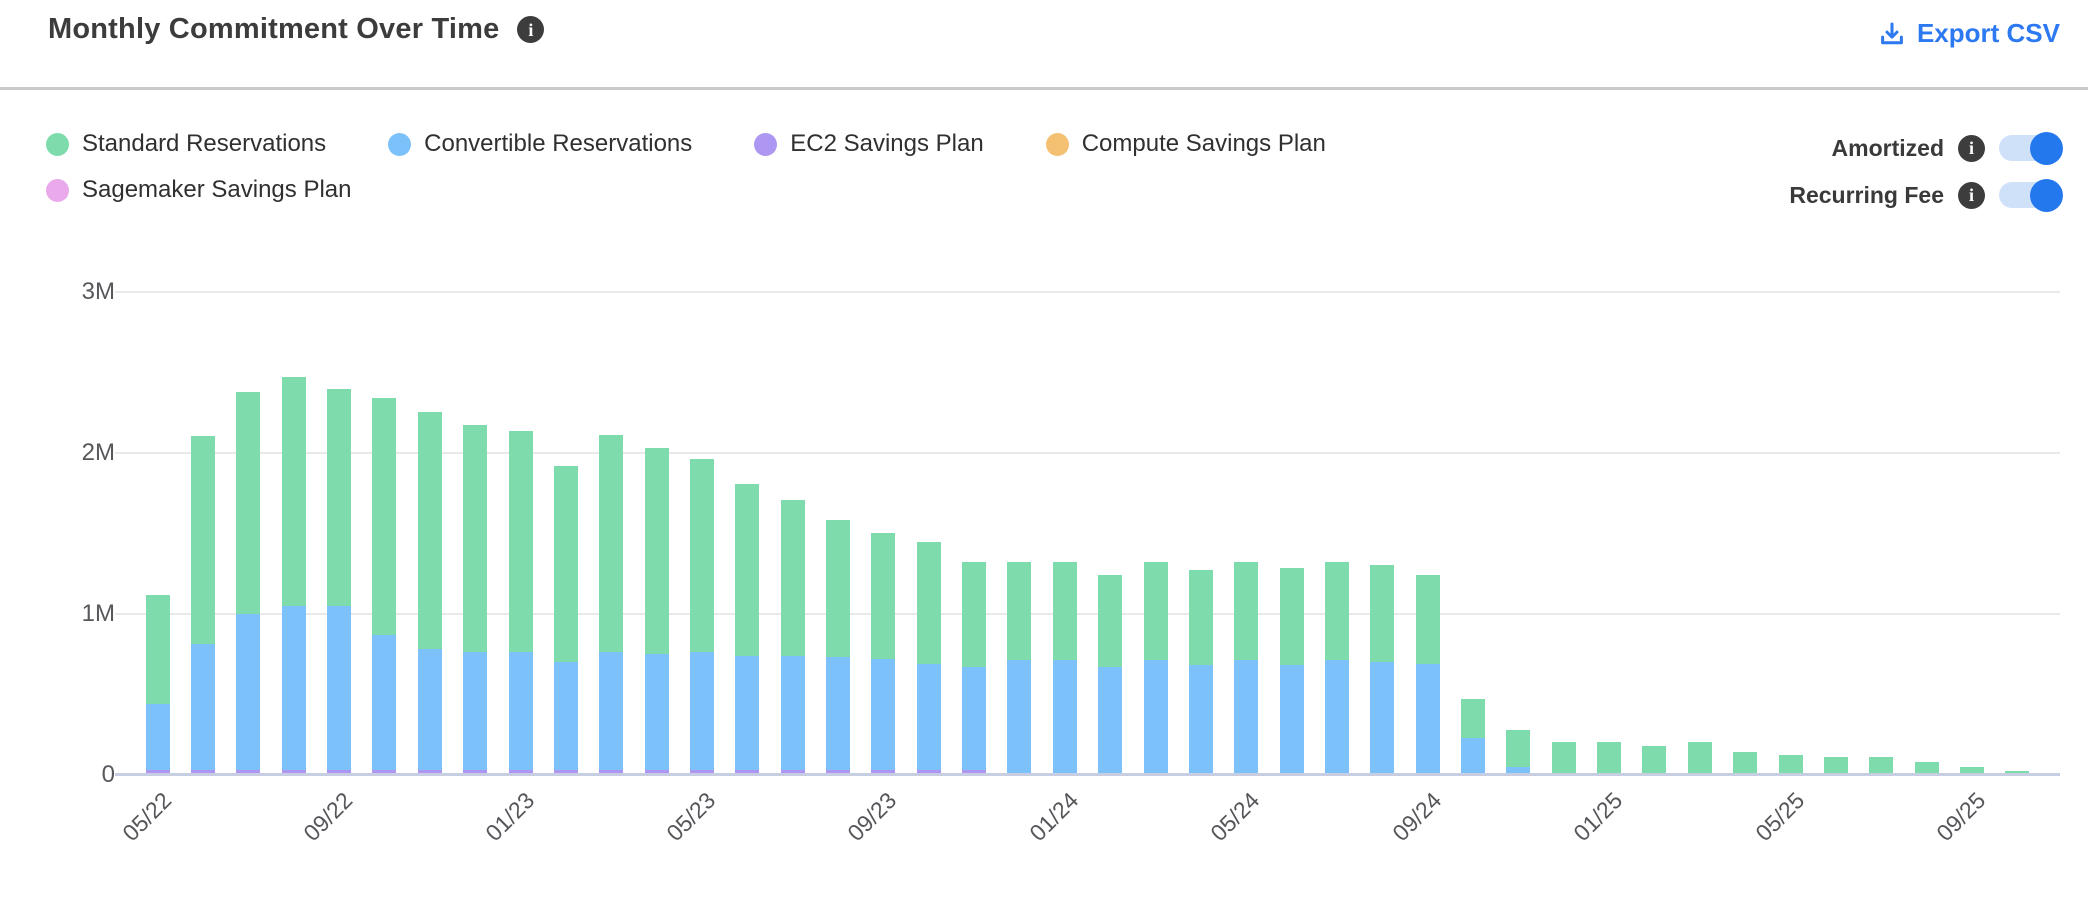 Image resolution: width=2088 pixels, height=922 pixels. Describe the element at coordinates (1203, 143) in the screenshot. I see `legend-label: Compute Savings Plan` at that location.